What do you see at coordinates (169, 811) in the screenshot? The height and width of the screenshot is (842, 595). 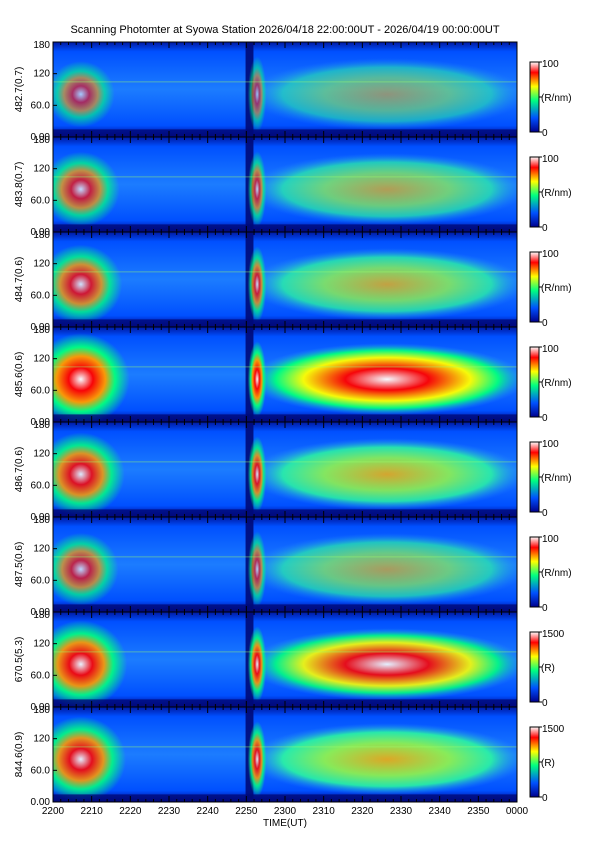 I see `x-tick-label: 2230` at bounding box center [169, 811].